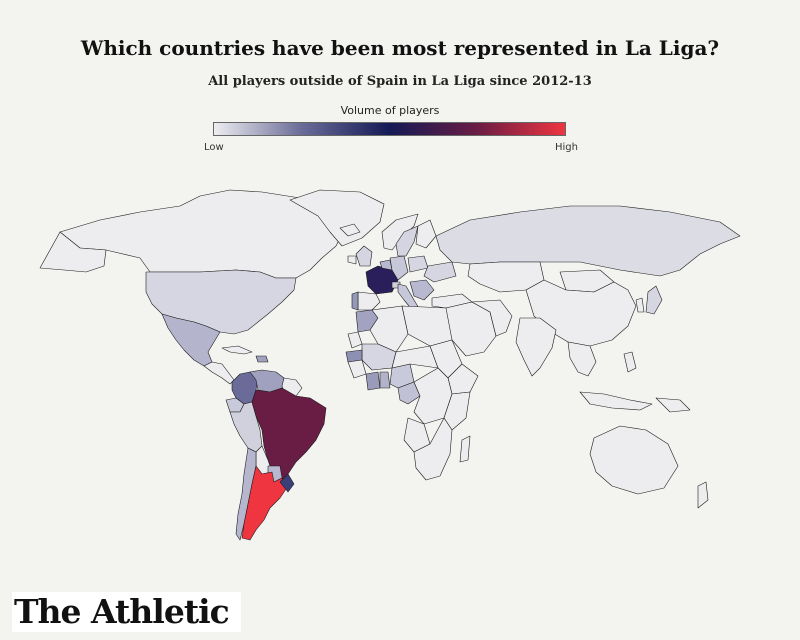 This screenshot has height=640, width=800. What do you see at coordinates (389, 129) in the screenshot?
I see `legend-gradient-bar` at bounding box center [389, 129].